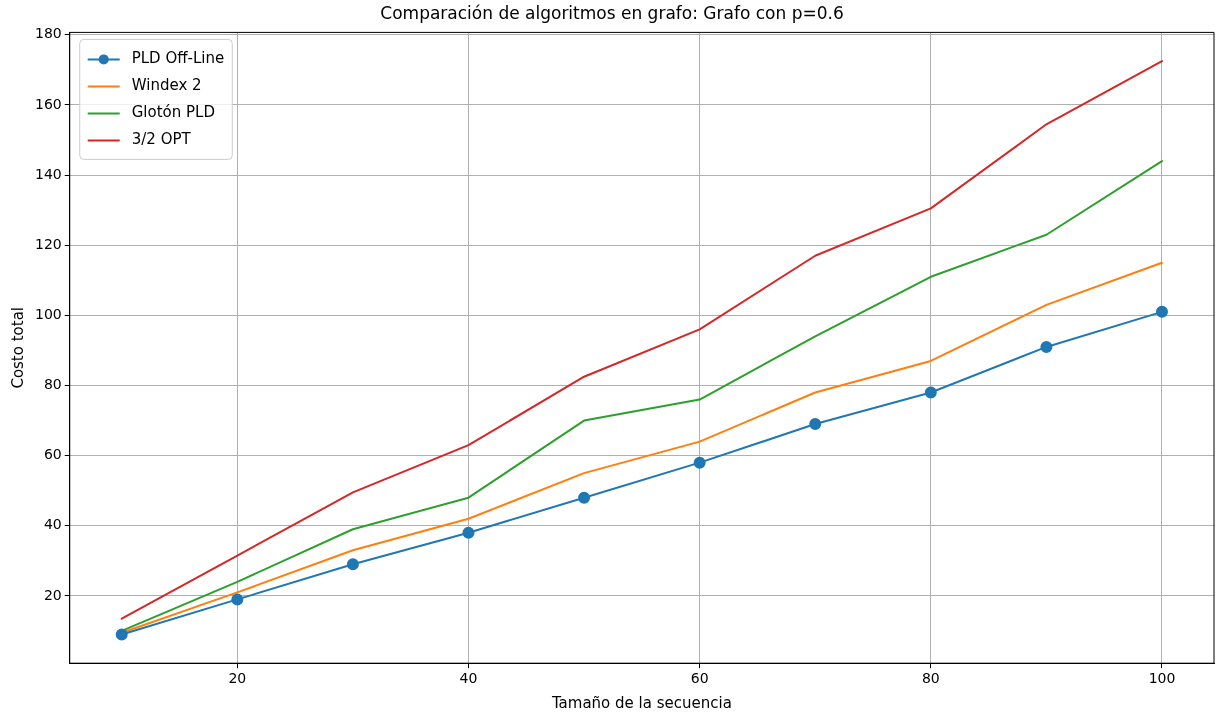  I want to click on legend-label: PLD Off-Line, so click(178, 58).